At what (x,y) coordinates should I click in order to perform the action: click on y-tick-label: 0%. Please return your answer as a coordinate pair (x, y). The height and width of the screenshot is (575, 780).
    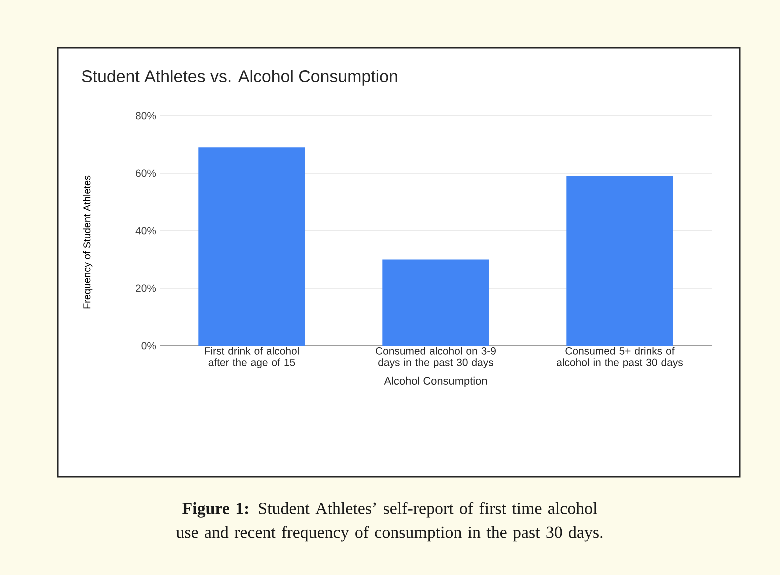
    Looking at the image, I should click on (149, 346).